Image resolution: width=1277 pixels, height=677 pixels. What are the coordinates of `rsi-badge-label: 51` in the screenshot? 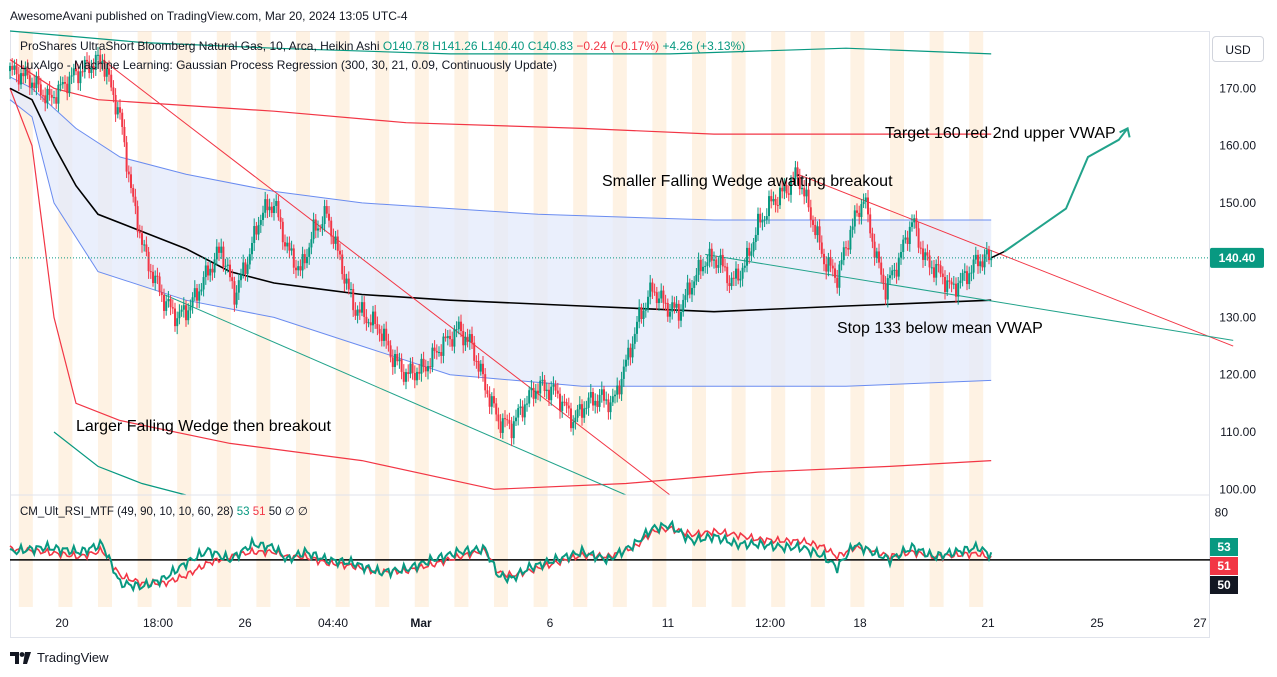 It's located at (1224, 566).